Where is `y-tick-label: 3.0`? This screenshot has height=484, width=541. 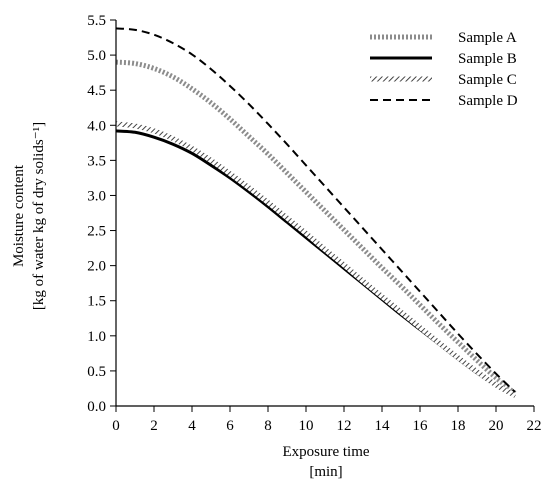
y-tick-label: 3.0 is located at coordinates (96, 196).